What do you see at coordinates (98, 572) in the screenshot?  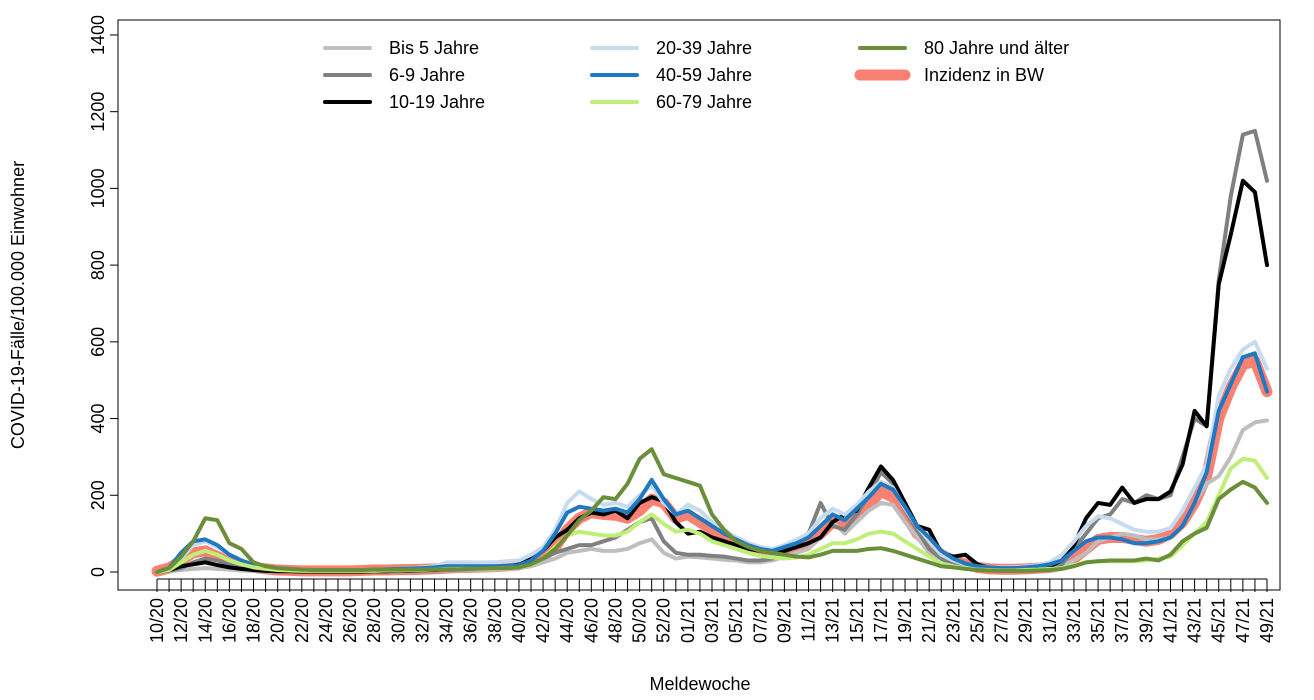 I see `y-tick-label: 0` at bounding box center [98, 572].